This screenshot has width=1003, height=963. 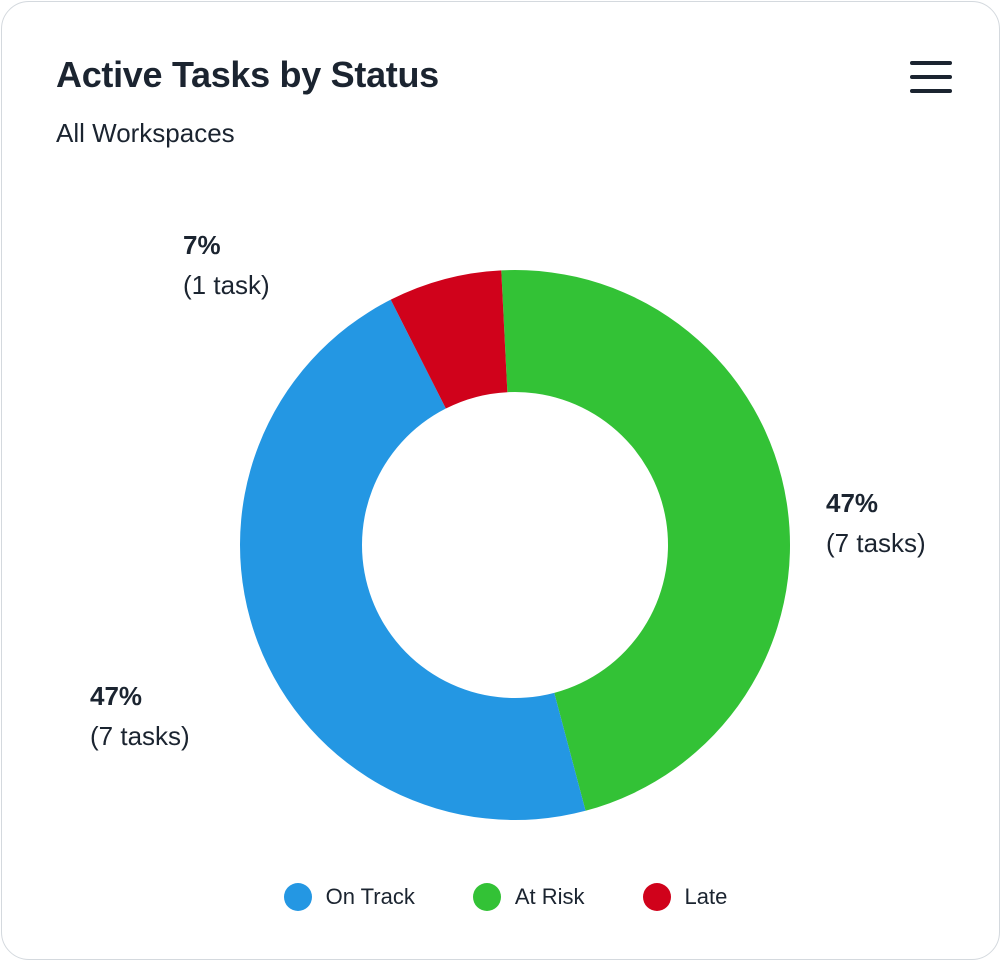 I want to click on hamburger-menu-icon, so click(x=931, y=77).